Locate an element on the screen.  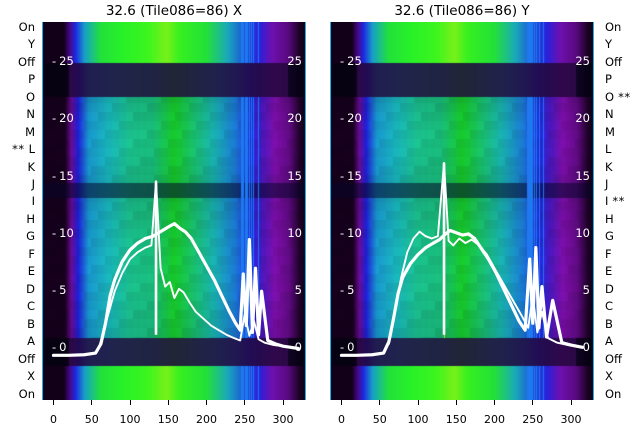
curve-profile-primary-y is located at coordinates (462, 292).